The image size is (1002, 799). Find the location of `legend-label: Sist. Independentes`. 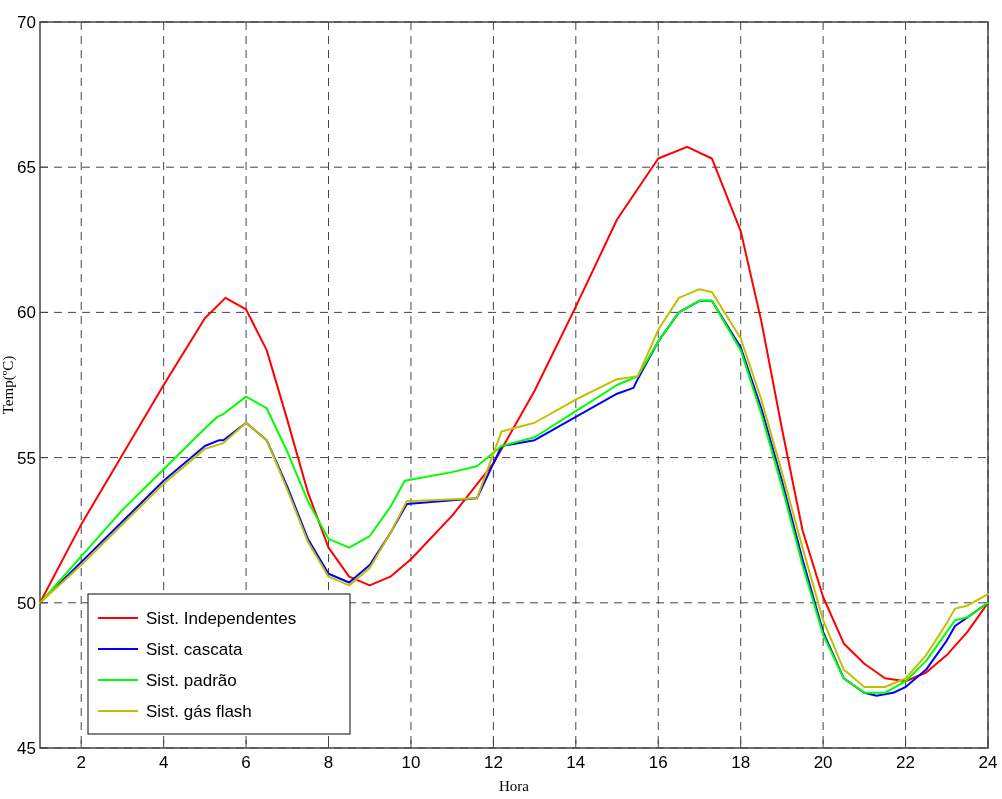

legend-label: Sist. Independentes is located at coordinates (221, 618).